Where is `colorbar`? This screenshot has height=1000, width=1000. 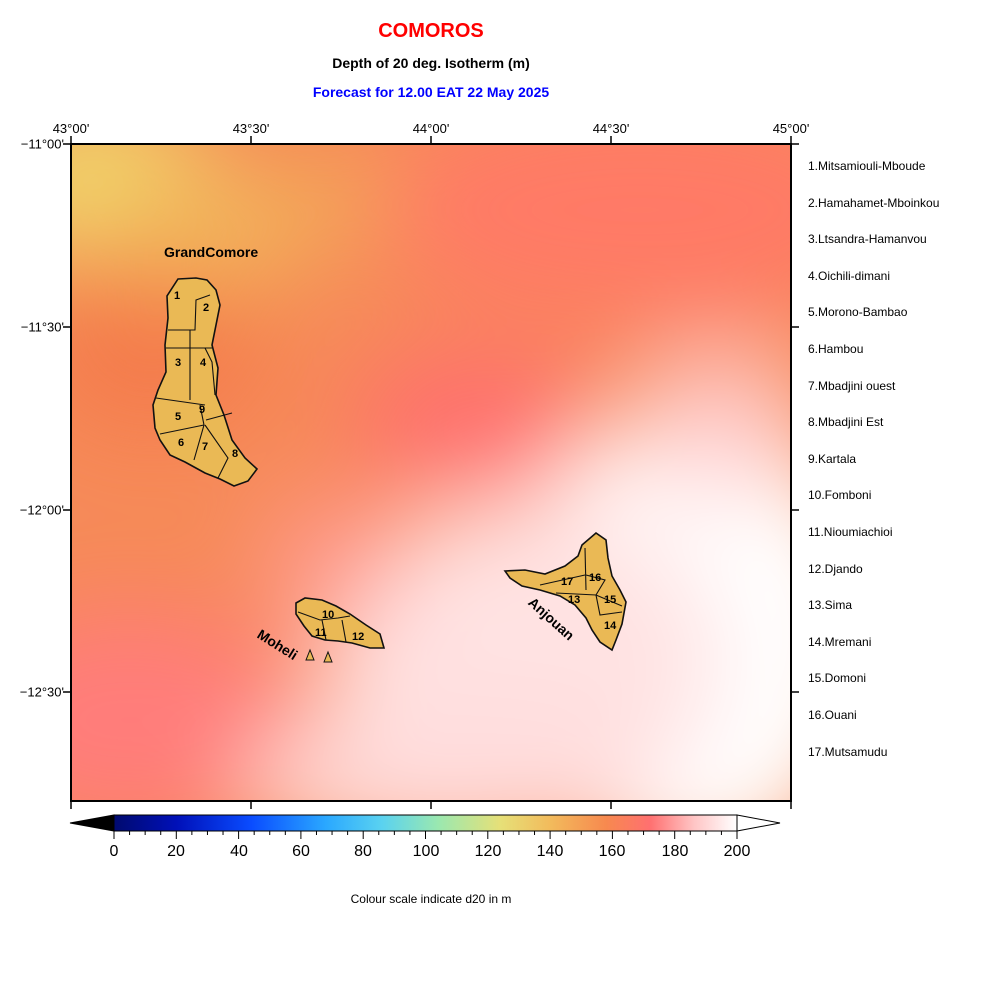 colorbar is located at coordinates (425, 826).